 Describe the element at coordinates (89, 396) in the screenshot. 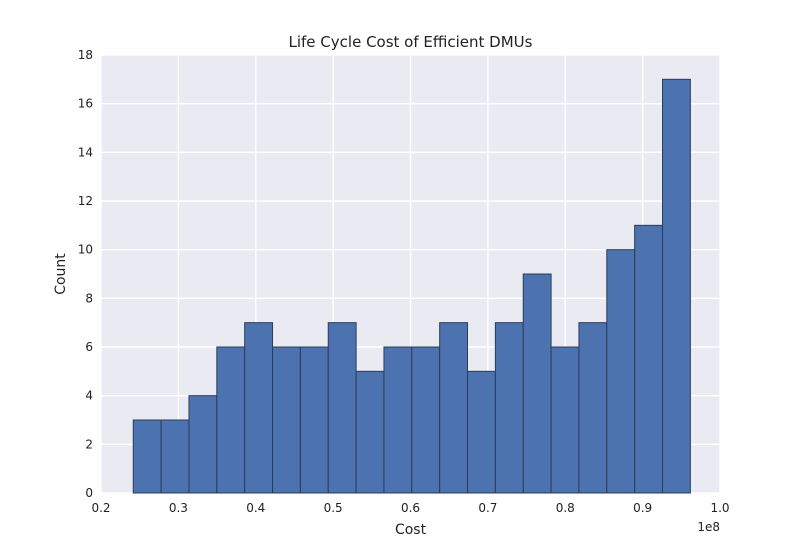

I see `y-tick-label-2: 4` at that location.